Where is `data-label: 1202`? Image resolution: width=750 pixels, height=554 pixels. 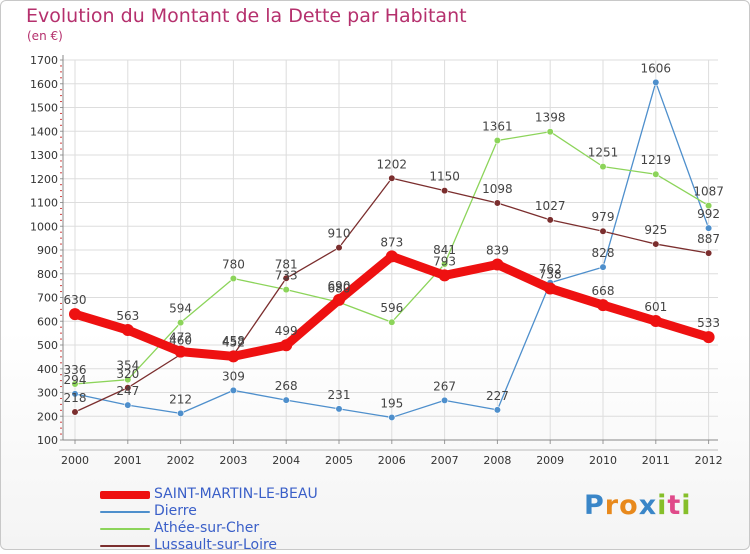
data-label: 1202 is located at coordinates (392, 164).